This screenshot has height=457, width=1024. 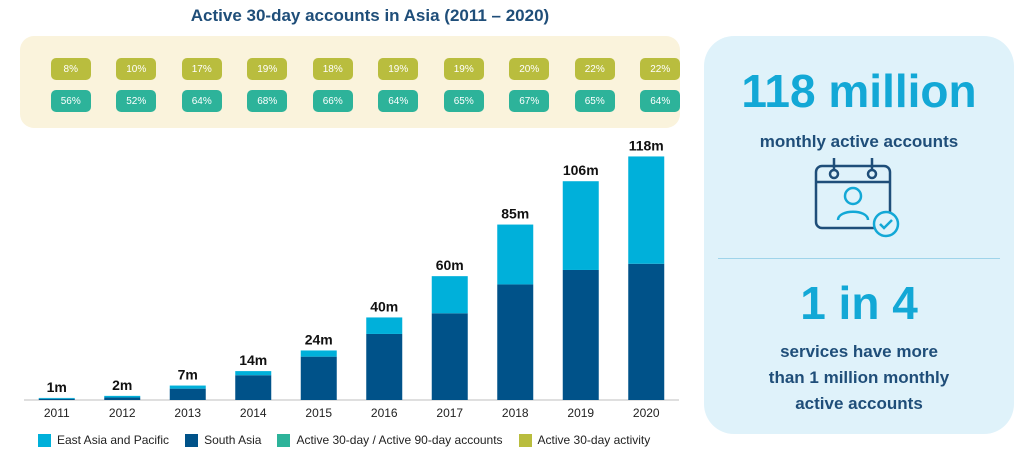 I want to click on legend-label: Active 30-day / Active 90-day accounts, so click(x=399, y=440).